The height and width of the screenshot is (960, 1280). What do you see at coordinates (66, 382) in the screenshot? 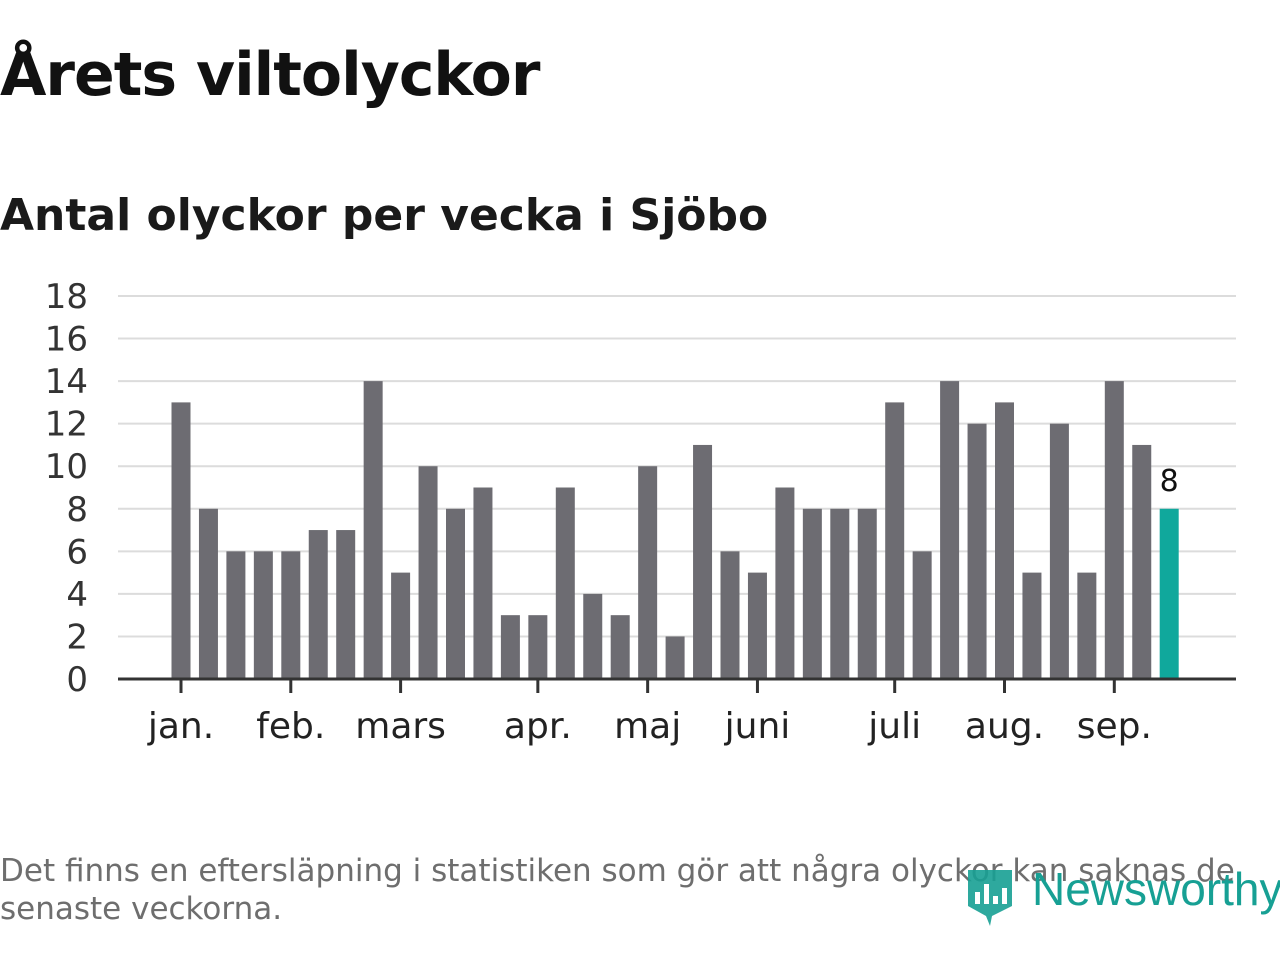
I see `y-tick-label: 14` at bounding box center [66, 382].